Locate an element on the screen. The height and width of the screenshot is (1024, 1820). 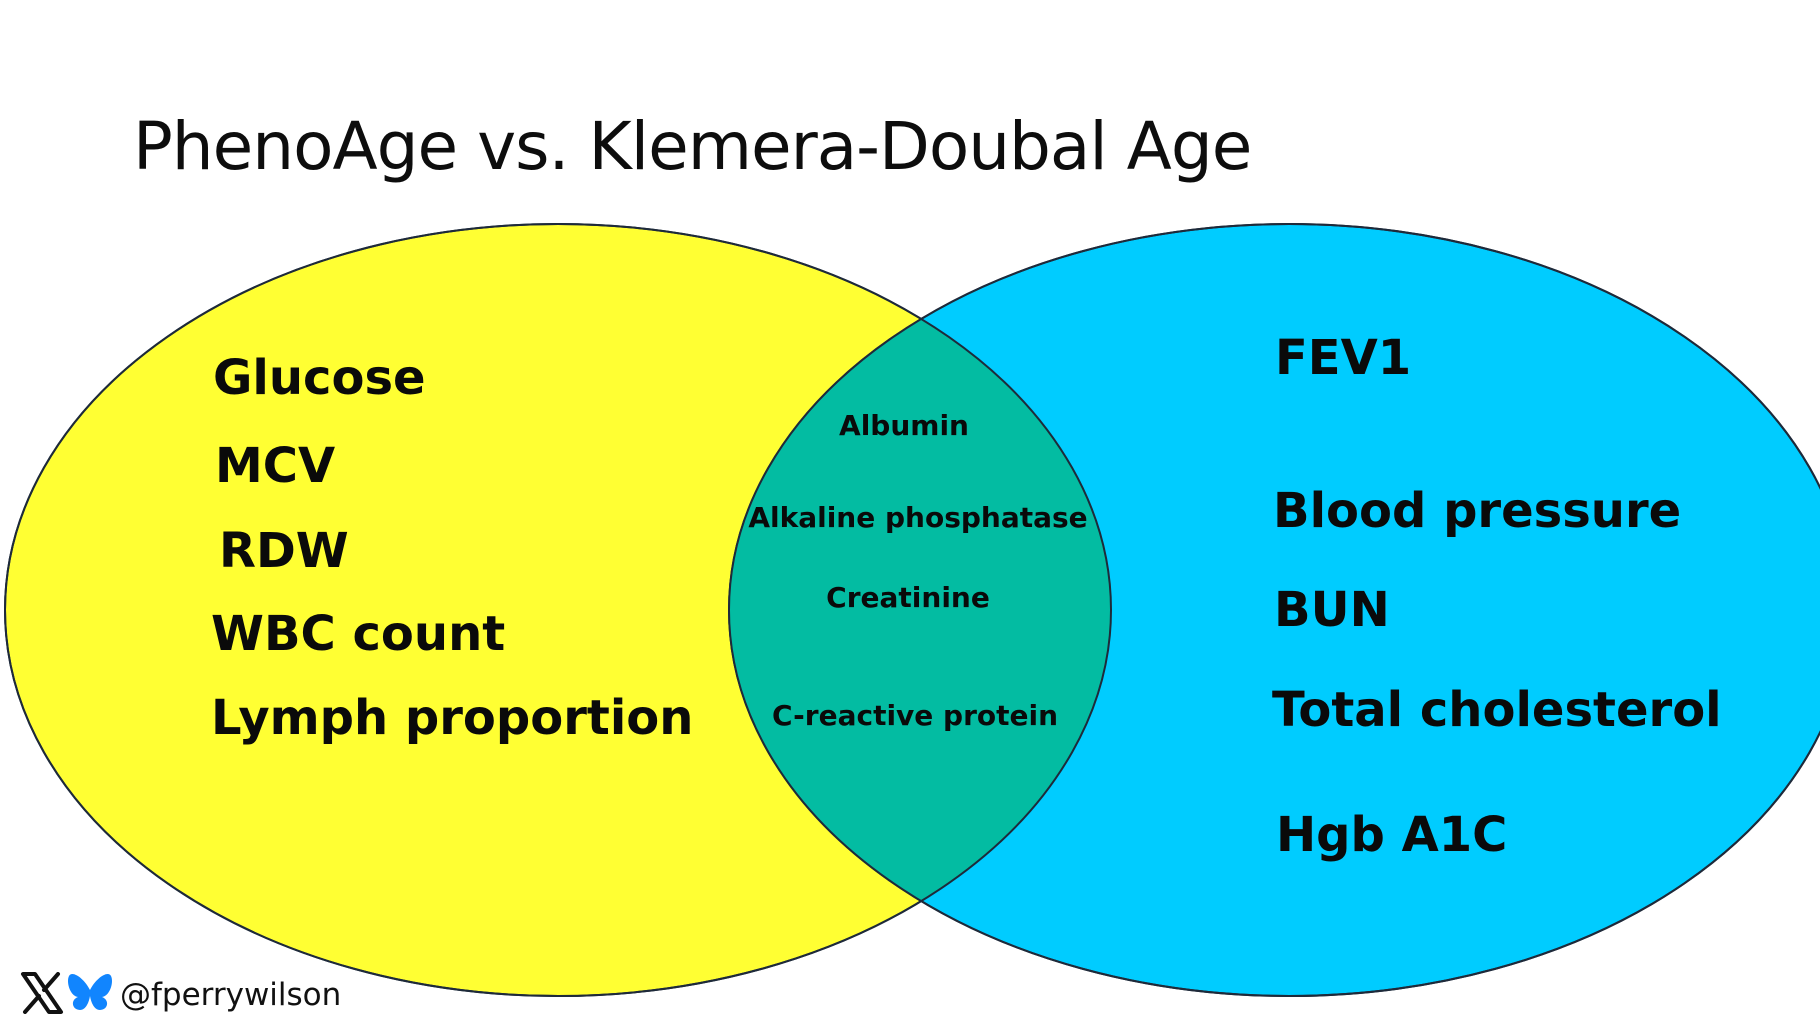
left-item-glucose: Glucose is located at coordinates (319, 378).